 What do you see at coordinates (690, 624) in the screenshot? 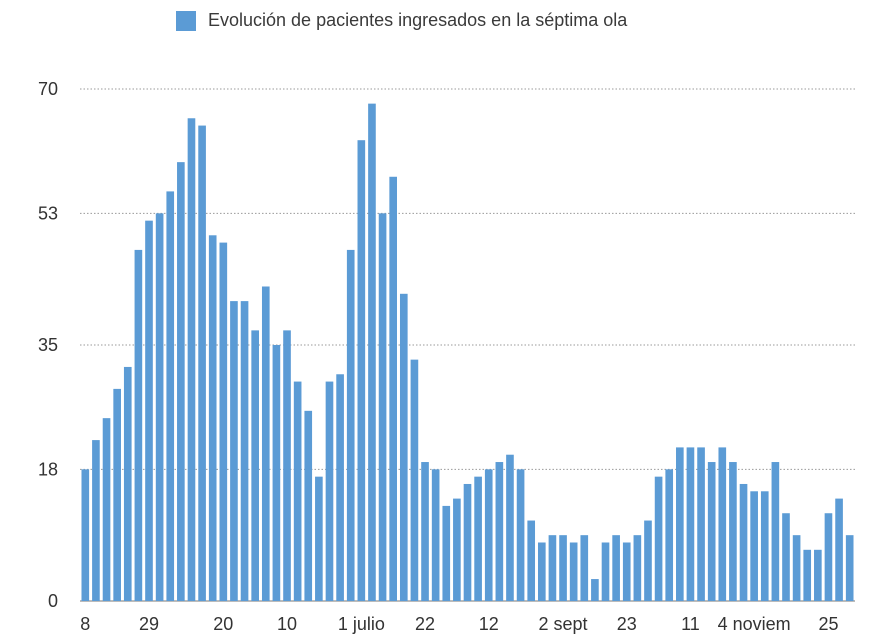
I see `x-tick-label: 11` at bounding box center [690, 624].